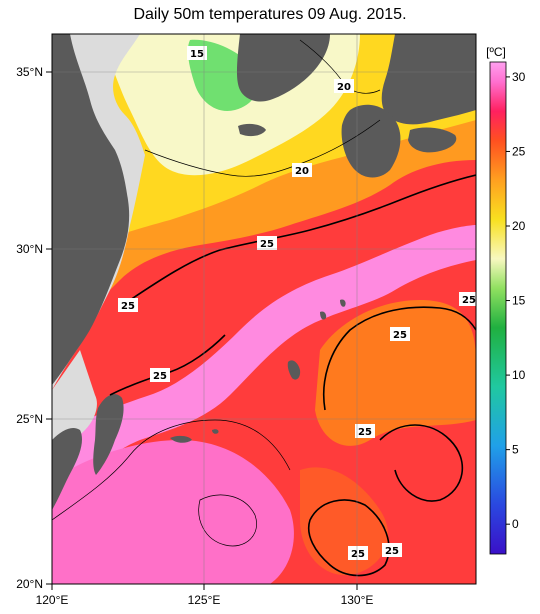 The image size is (540, 614). What do you see at coordinates (67, 469) in the screenshot?
I see `land-china-south` at bounding box center [67, 469].